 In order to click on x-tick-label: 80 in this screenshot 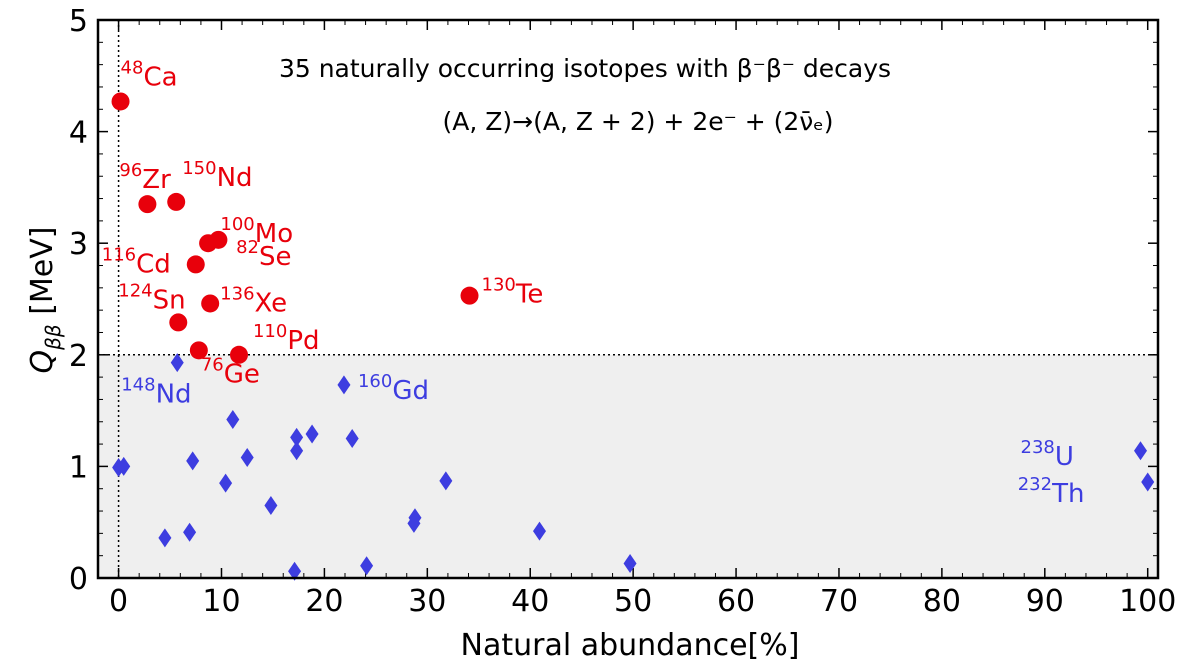, I will do `click(942, 601)`.